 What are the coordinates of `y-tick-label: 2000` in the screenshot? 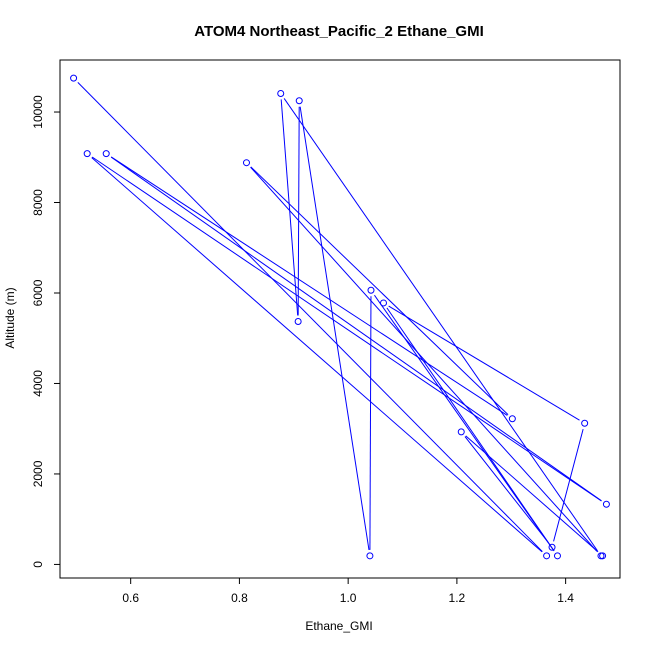 It's located at (38, 473).